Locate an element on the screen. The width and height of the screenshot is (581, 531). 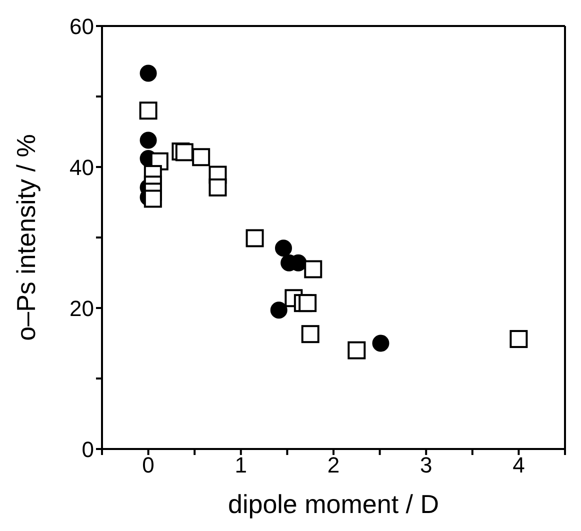
x-tick-label: 3 is located at coordinates (426, 465).